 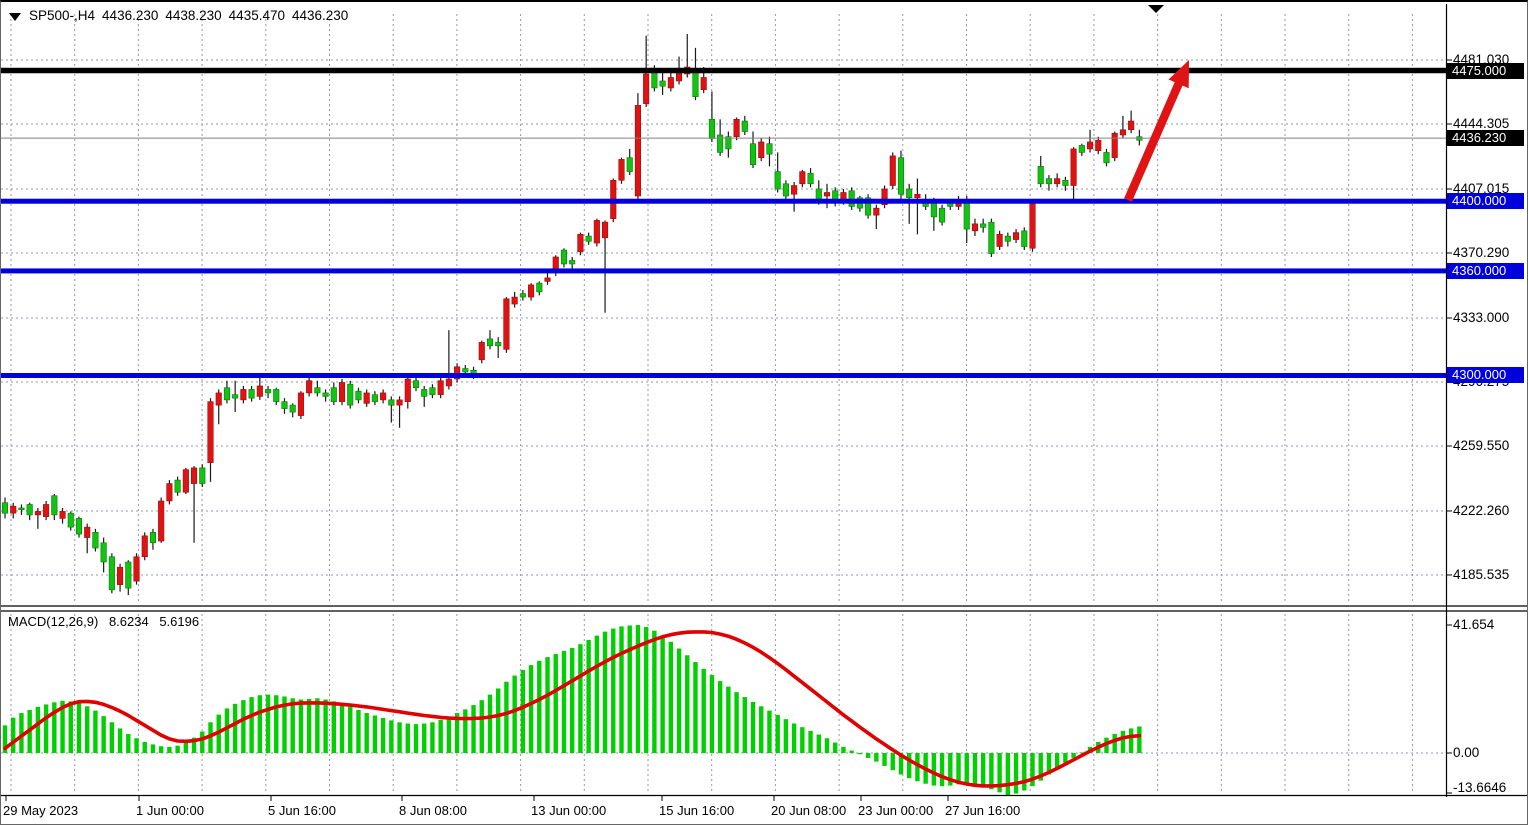 What do you see at coordinates (53, 621) in the screenshot?
I see `macd-name: MACD(12,26,9)` at bounding box center [53, 621].